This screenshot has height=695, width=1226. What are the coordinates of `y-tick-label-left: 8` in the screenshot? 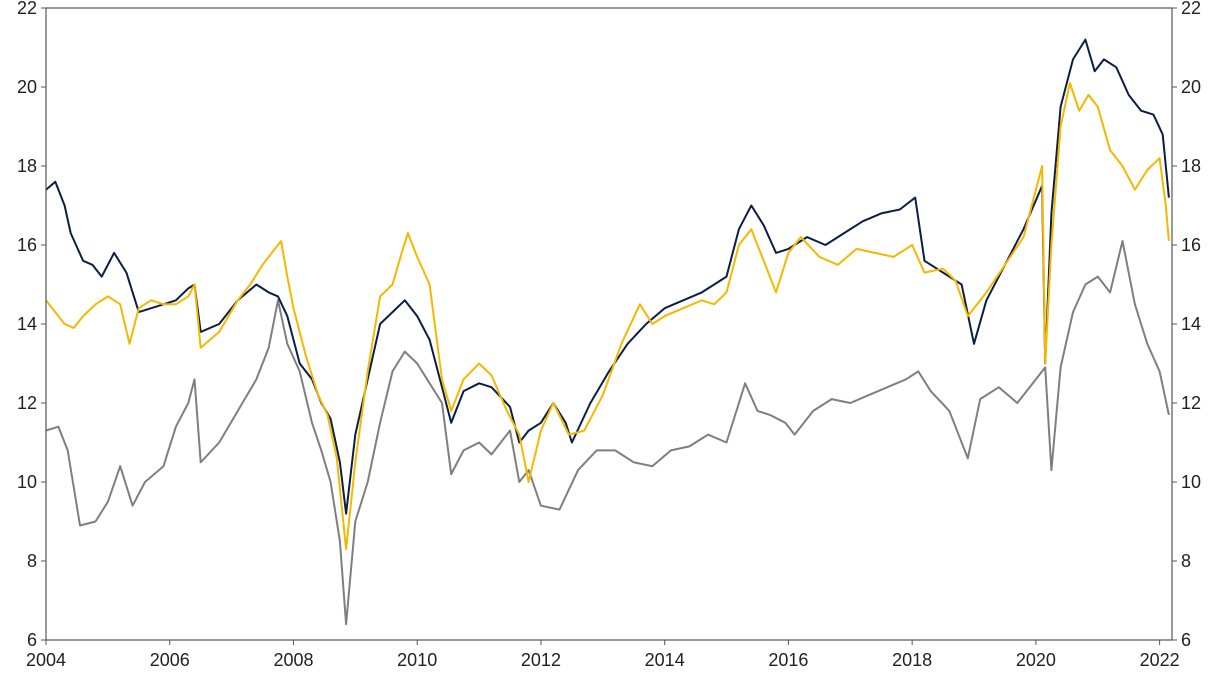 It's located at (32, 561).